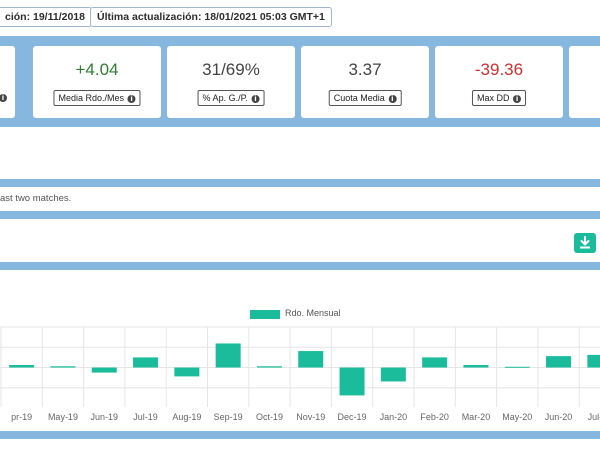 This screenshot has width=600, height=450. Describe the element at coordinates (265, 314) in the screenshot. I see `legend-swatch` at that location.